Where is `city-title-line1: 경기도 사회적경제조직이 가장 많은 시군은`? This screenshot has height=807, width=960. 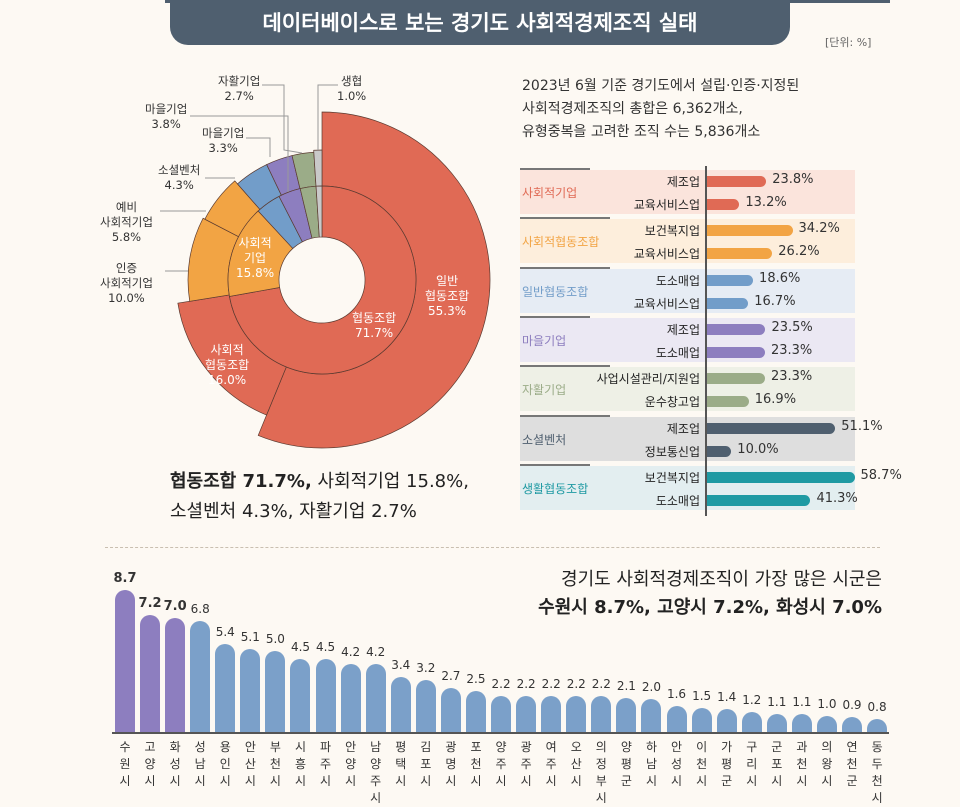 city-title-line1: 경기도 사회적경제조직이 가장 많은 시군은 is located at coordinates (721, 579).